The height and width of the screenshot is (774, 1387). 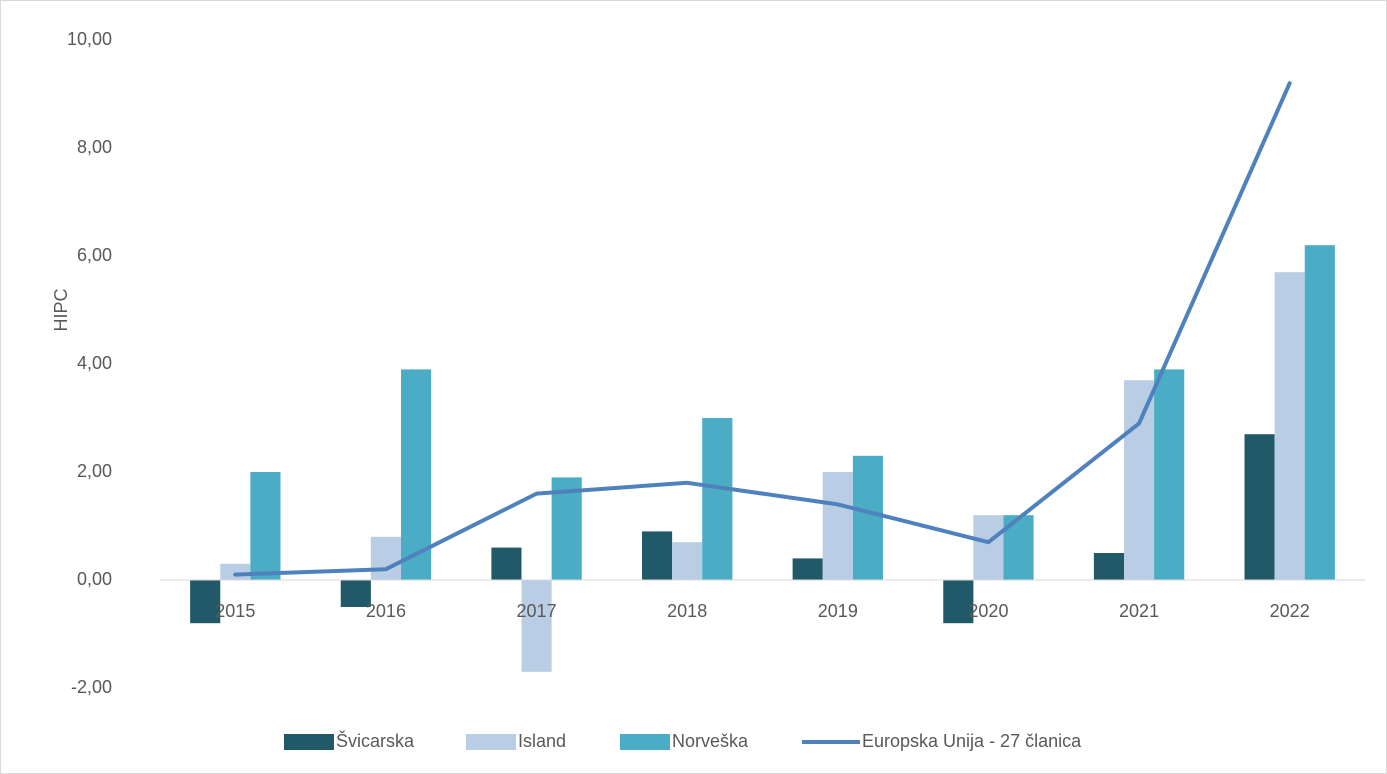 What do you see at coordinates (61, 309) in the screenshot?
I see `y-axis-title: HIPC` at bounding box center [61, 309].